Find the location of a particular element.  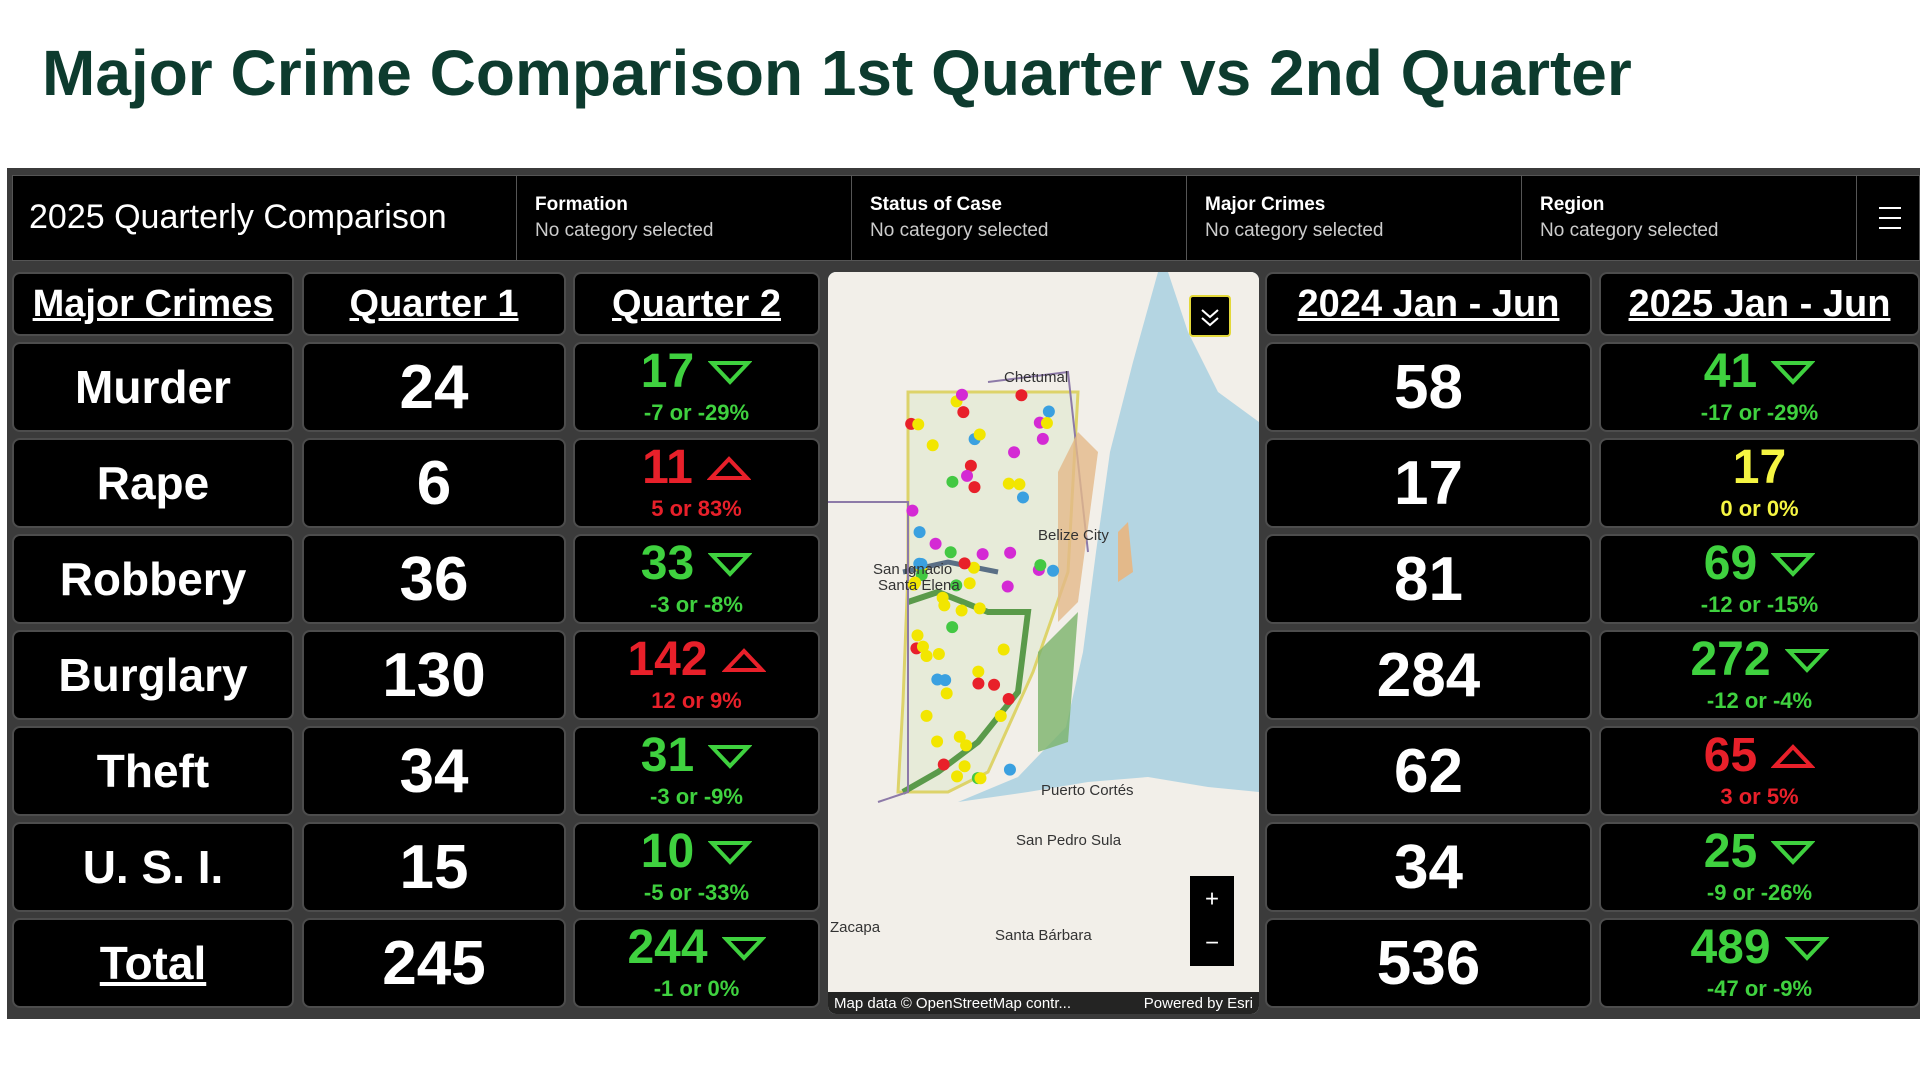

q1-value: 15 is located at coordinates (434, 867).